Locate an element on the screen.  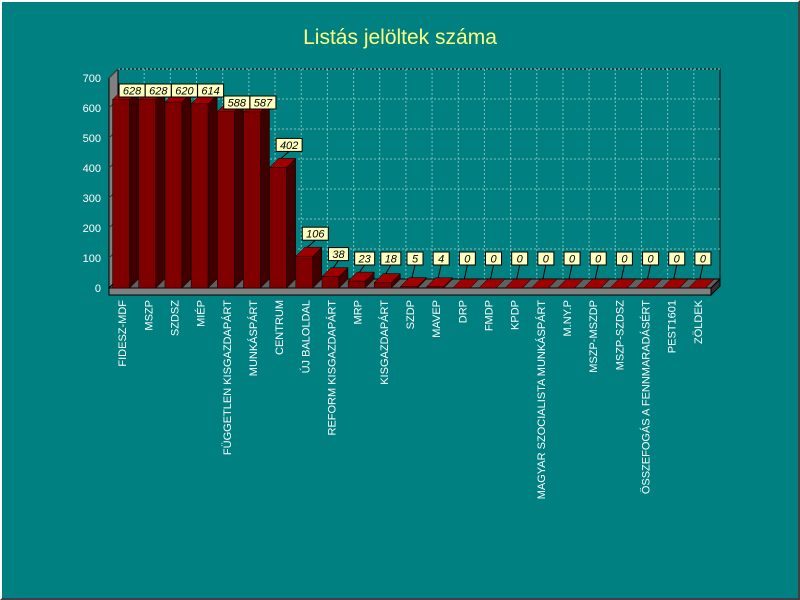
y-tick-label: 700 is located at coordinates (92, 79).